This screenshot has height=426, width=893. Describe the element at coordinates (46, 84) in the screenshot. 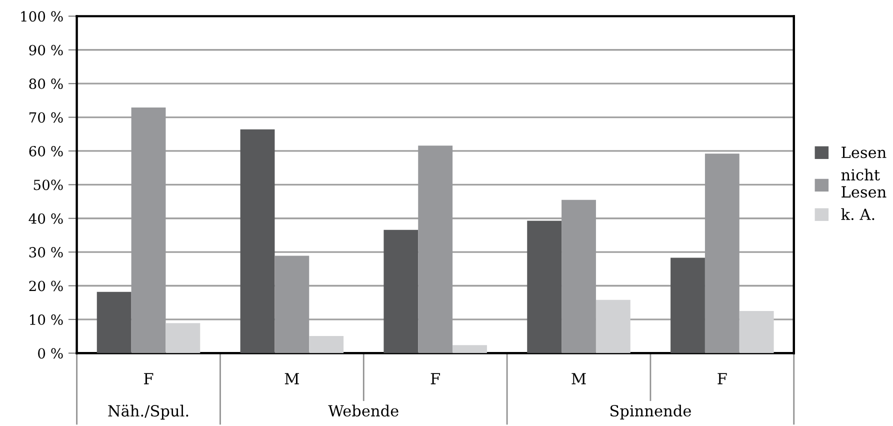

I see `y-tick-label: 80 %` at that location.